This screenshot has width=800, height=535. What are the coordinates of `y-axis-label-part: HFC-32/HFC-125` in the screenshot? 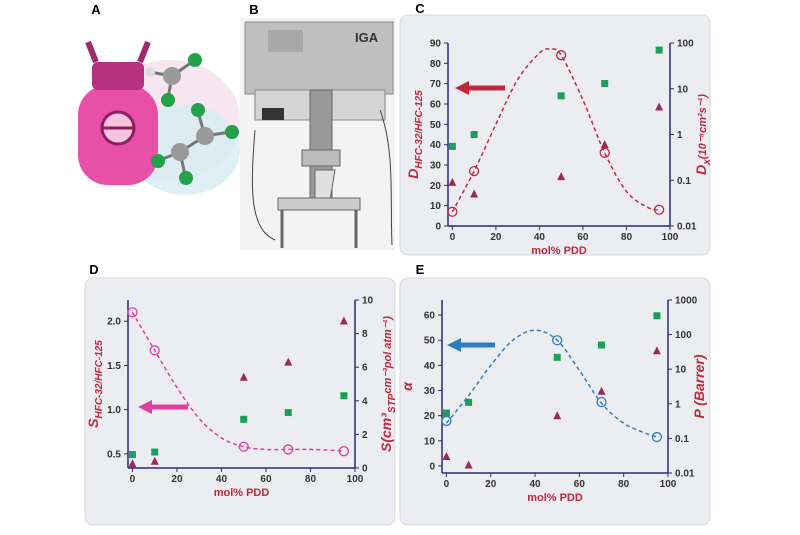 It's located at (419, 129).